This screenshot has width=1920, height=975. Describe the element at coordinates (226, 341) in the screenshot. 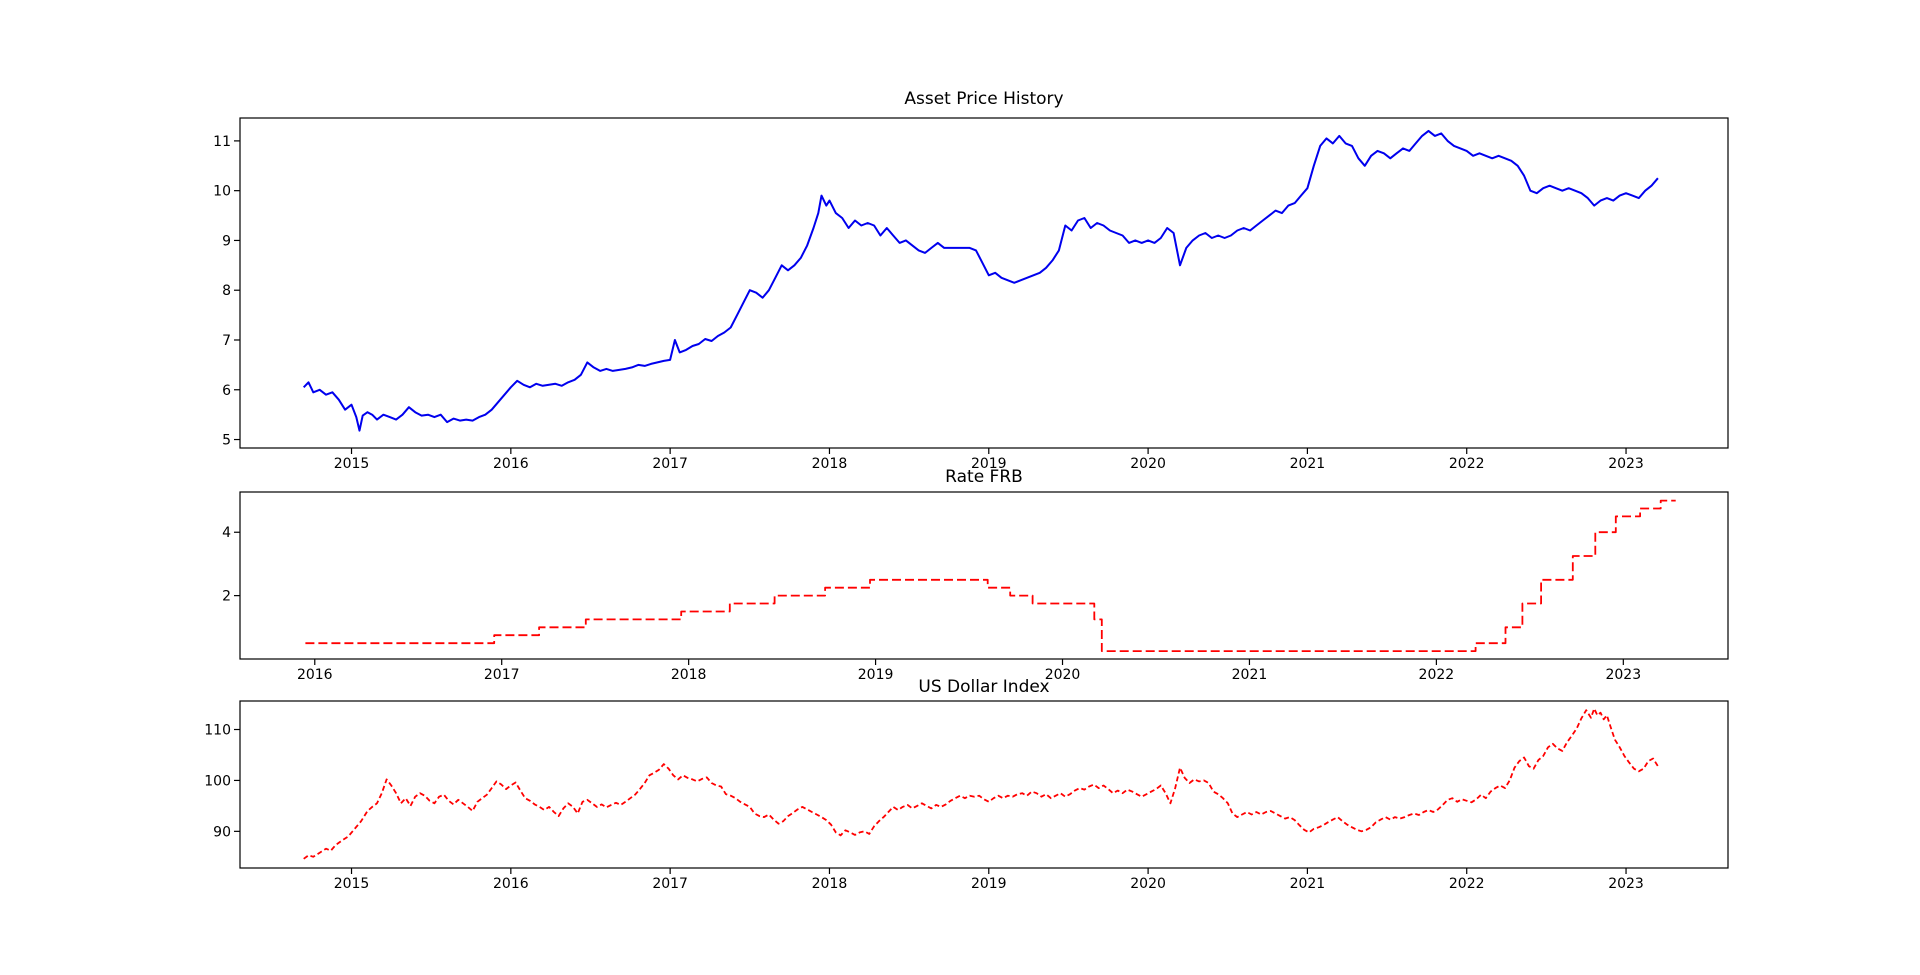

I see `y-tick-label: 7` at that location.